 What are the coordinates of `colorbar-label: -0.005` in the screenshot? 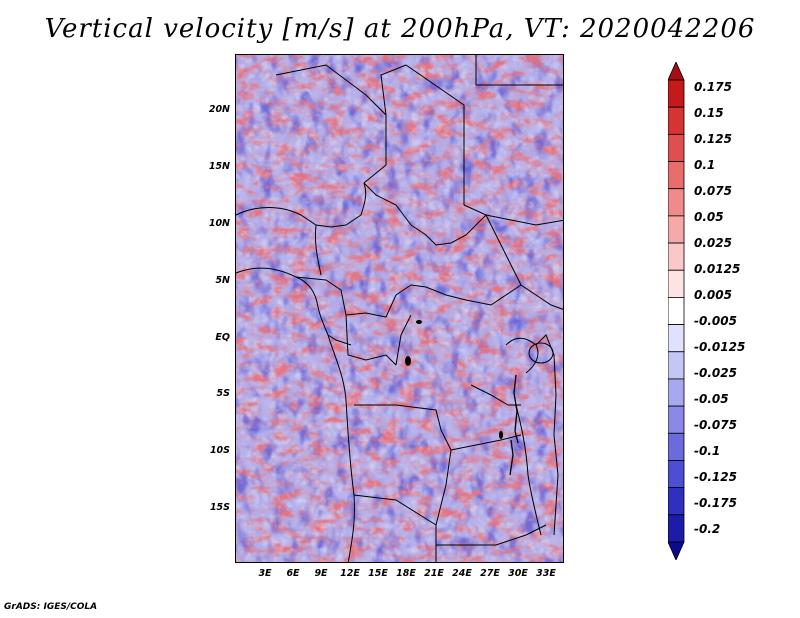 It's located at (715, 321).